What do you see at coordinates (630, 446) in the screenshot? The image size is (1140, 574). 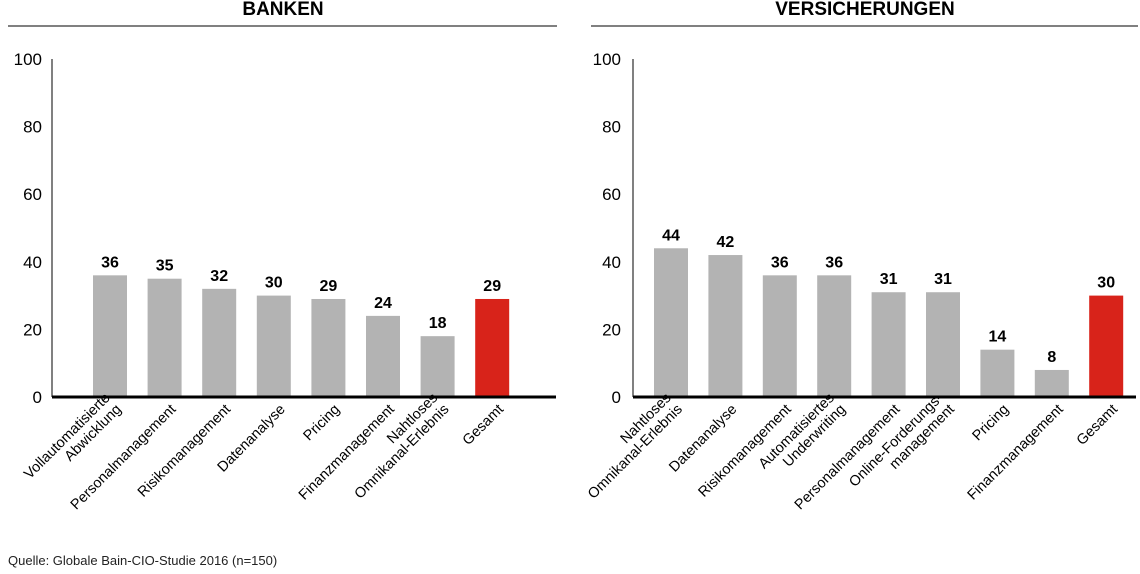 I see `category-label: NahtlosesOmnikanal-Erlebnis` at bounding box center [630, 446].